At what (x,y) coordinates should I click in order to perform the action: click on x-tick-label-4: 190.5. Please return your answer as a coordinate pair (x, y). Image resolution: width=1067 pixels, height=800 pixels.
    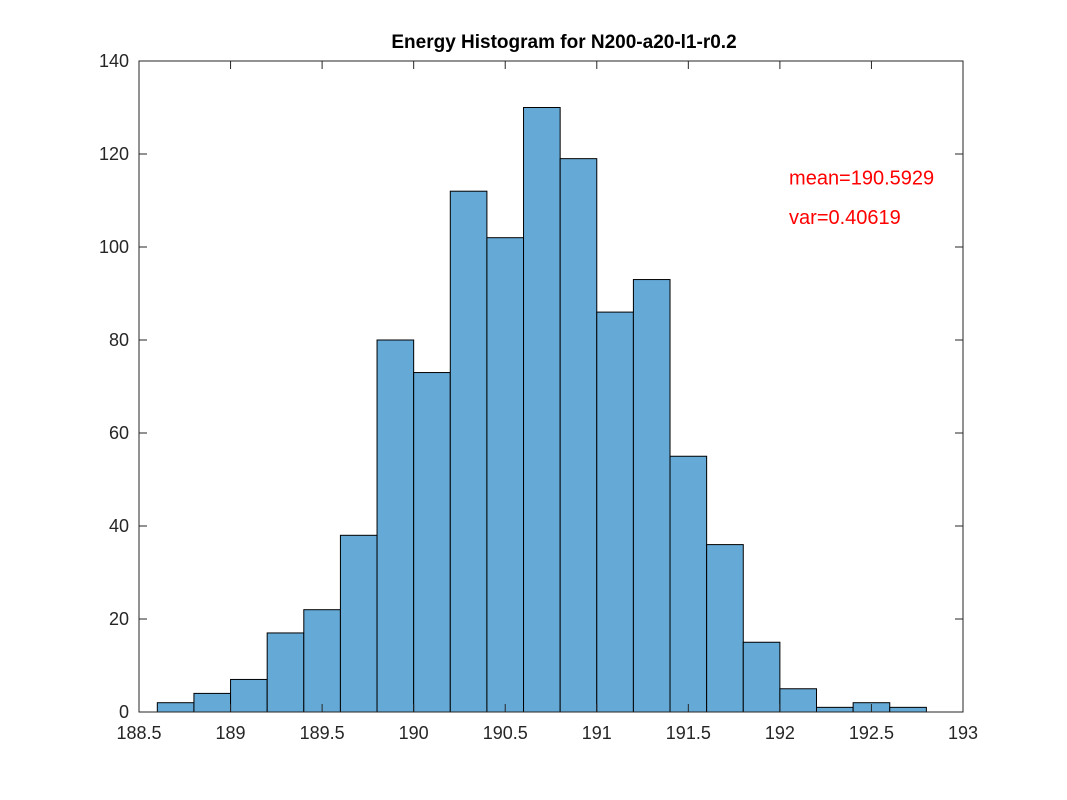
    Looking at the image, I should click on (505, 733).